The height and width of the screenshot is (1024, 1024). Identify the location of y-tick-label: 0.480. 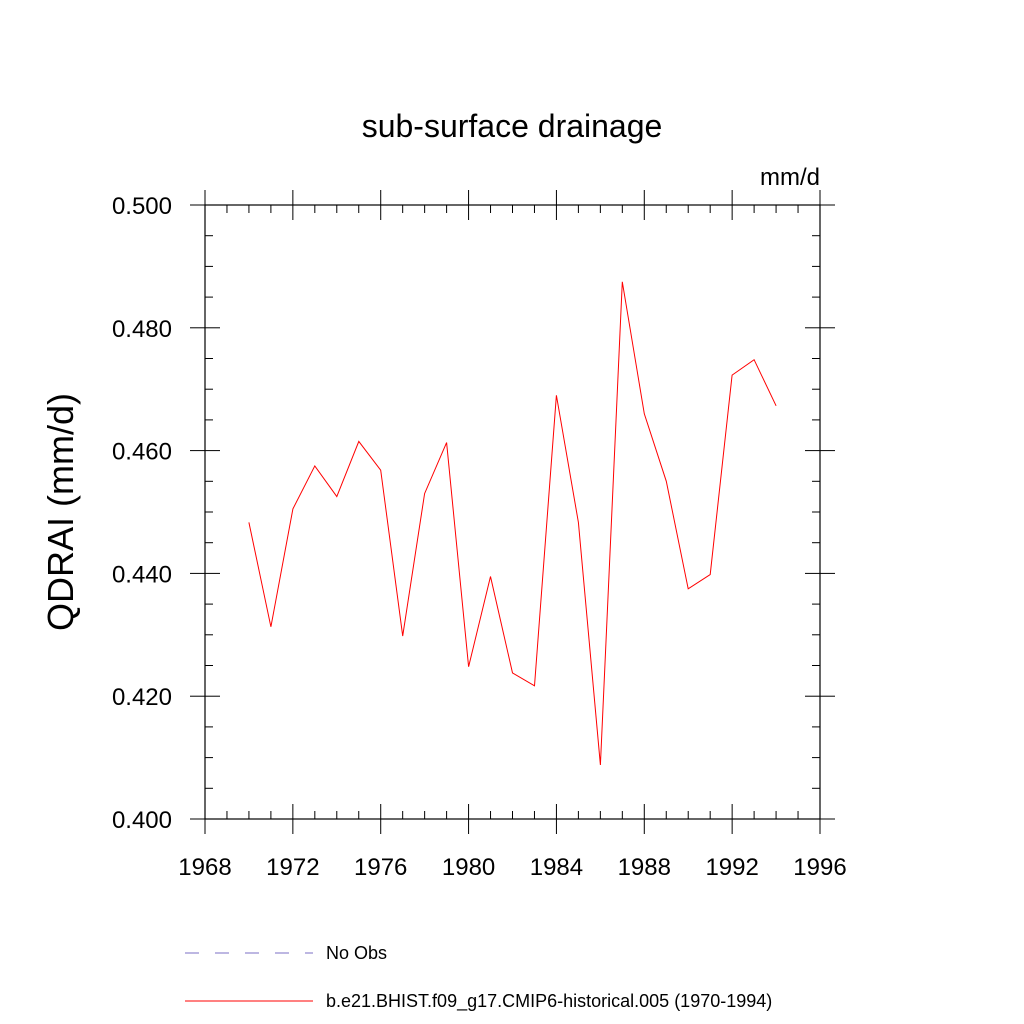
(142, 329).